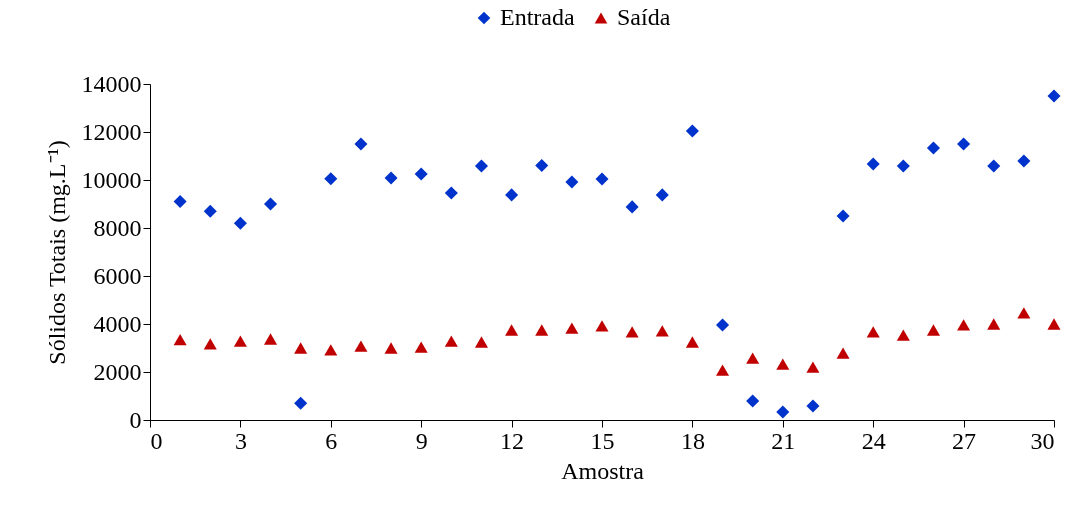 The image size is (1082, 516). What do you see at coordinates (1042, 440) in the screenshot?
I see `x-tick-label: 30` at bounding box center [1042, 440].